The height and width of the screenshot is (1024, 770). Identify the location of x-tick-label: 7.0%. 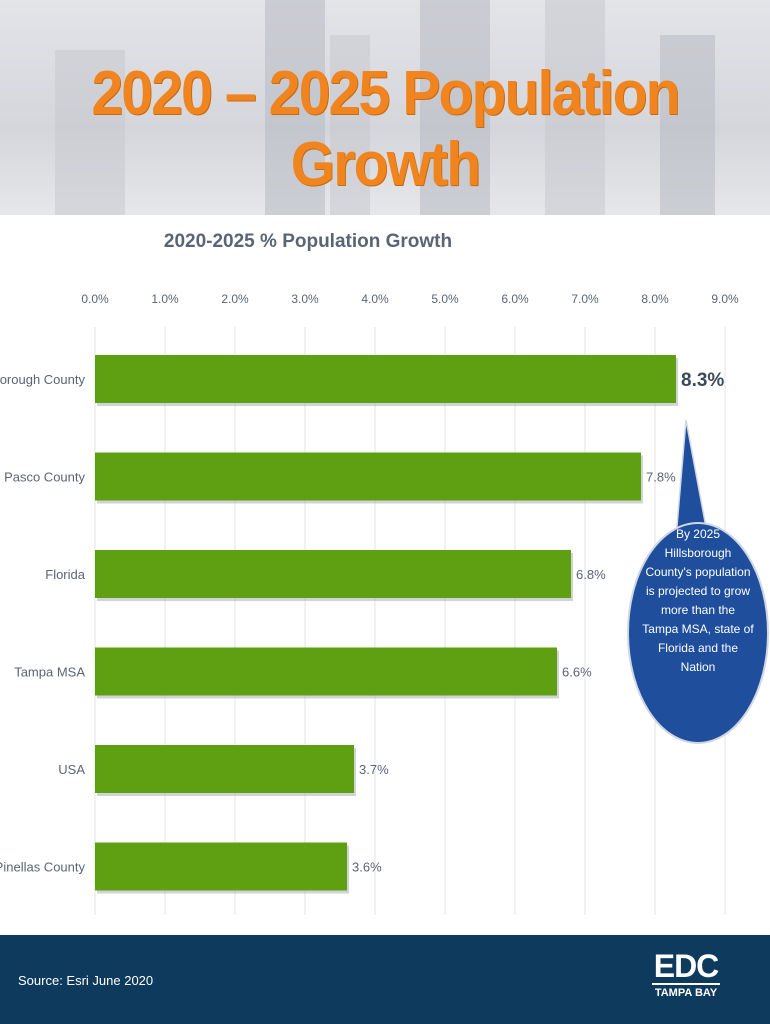
(585, 299).